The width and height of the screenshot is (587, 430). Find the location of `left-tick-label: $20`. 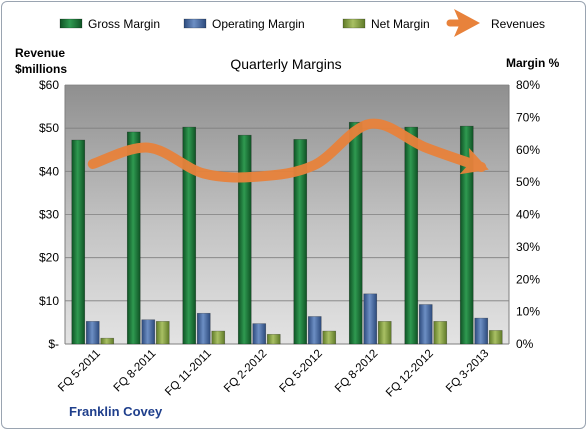

left-tick-label: $20 is located at coordinates (49, 258).